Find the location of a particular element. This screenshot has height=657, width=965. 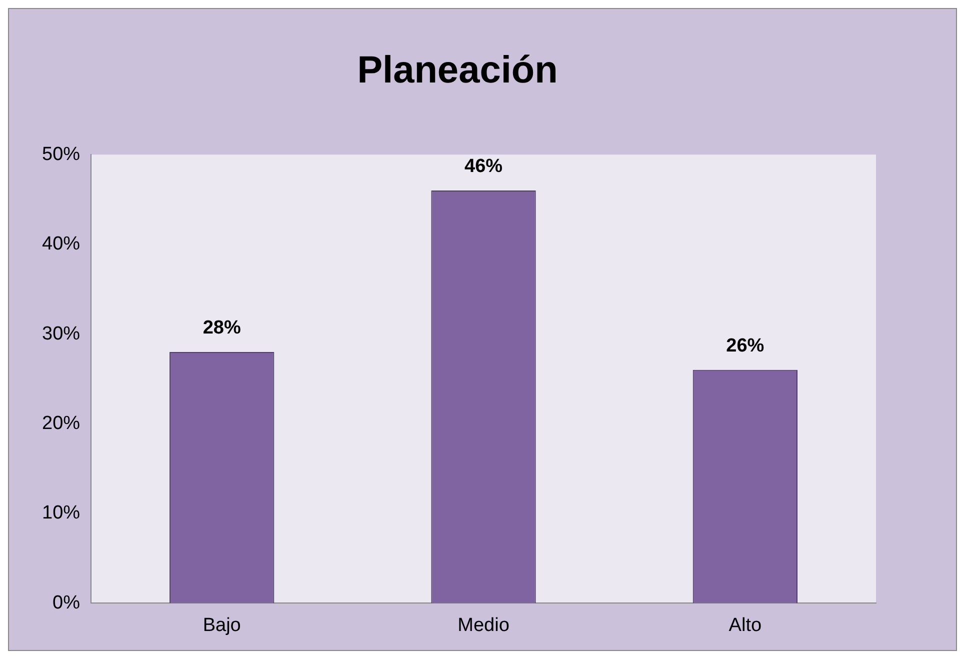

y-tick-label: 20% is located at coordinates (61, 423).